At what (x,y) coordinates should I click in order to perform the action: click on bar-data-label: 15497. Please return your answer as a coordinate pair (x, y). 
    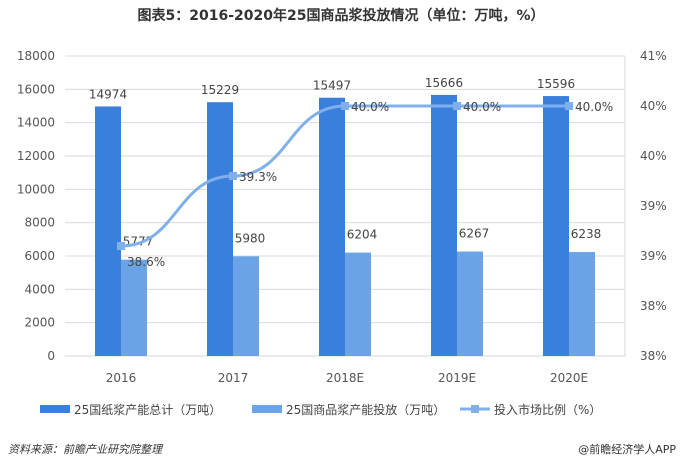
    Looking at the image, I should click on (332, 86).